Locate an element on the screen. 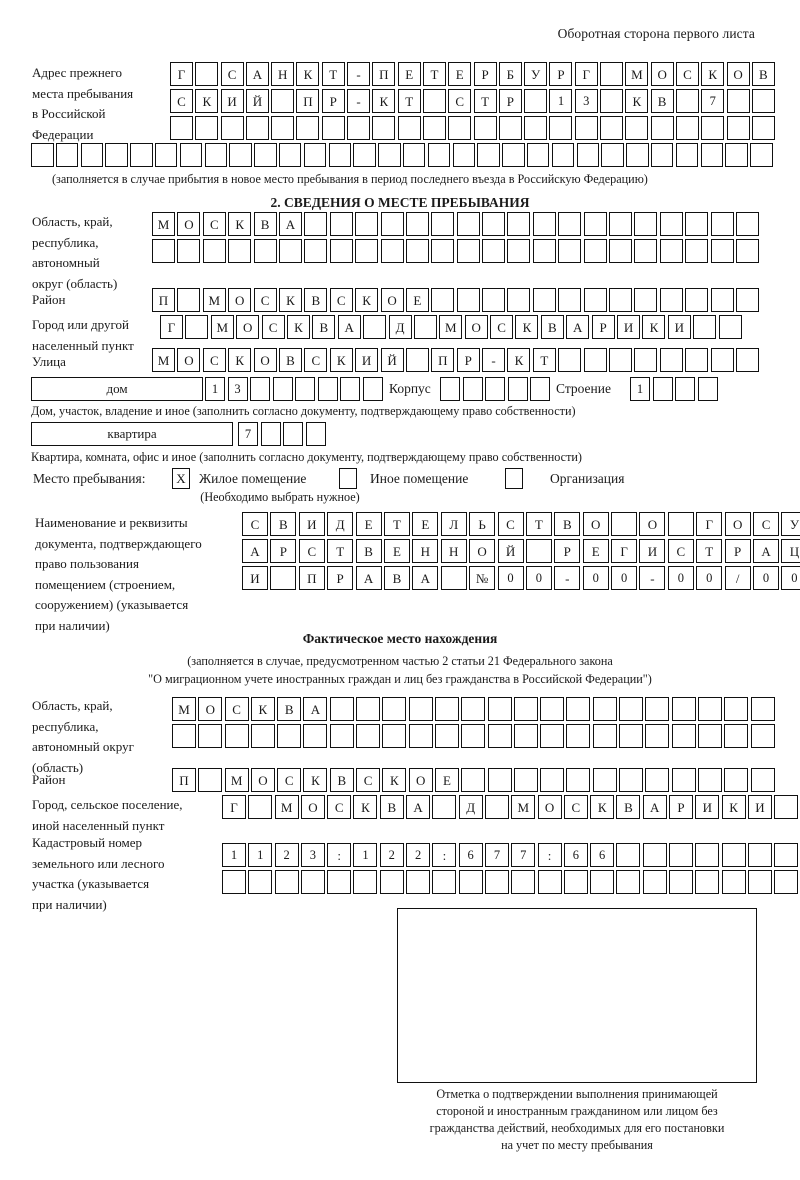  char-cell: А is located at coordinates (255, 551).